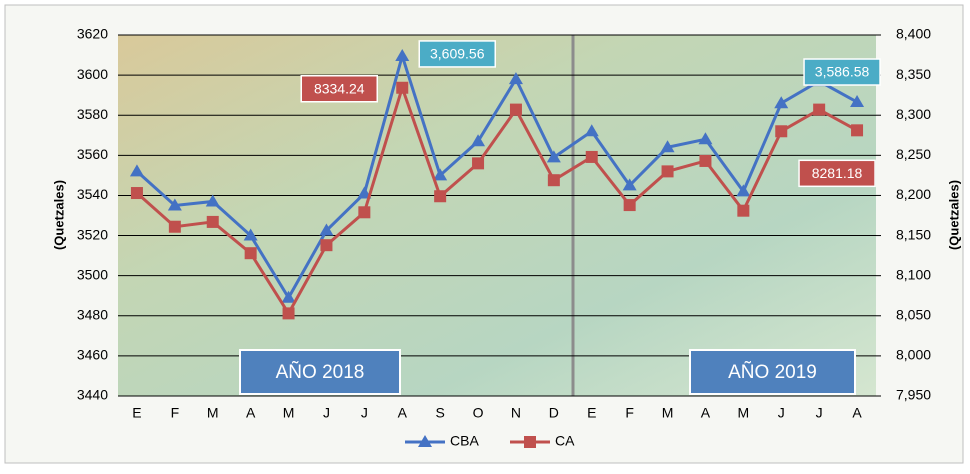 Image resolution: width=970 pixels, height=474 pixels. I want to click on y-tick-label: 3560, so click(92, 154).